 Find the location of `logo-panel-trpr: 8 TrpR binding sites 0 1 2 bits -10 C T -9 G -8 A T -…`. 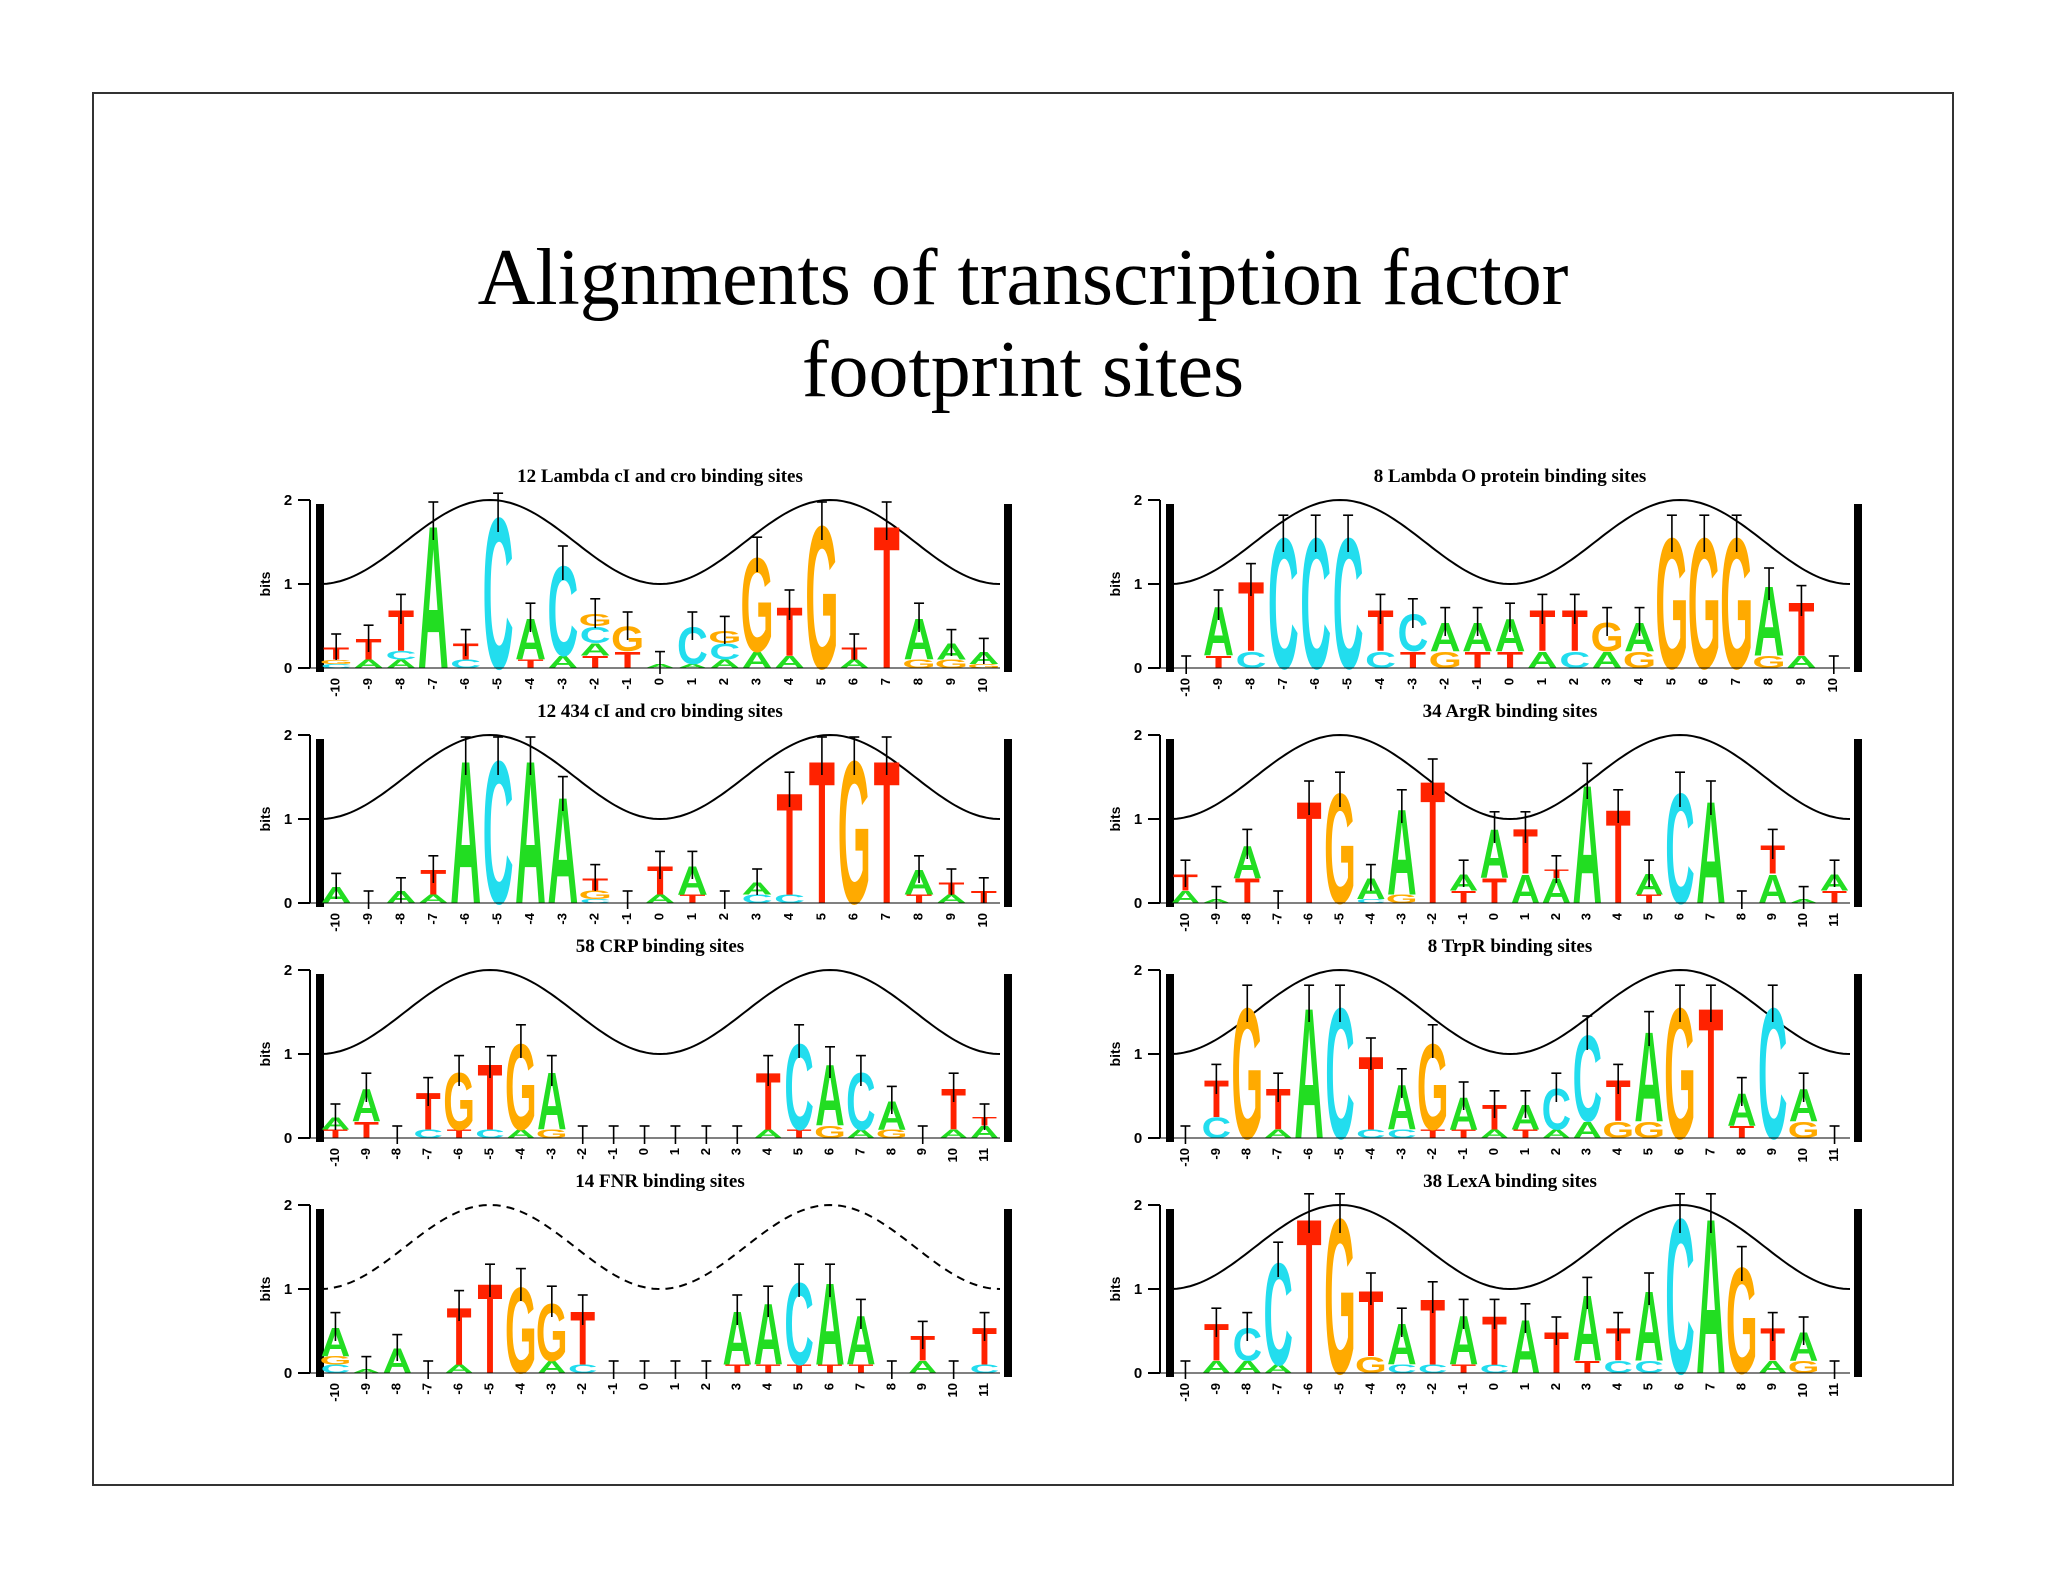

logo-panel-trpr: 8 TrpR binding sites 0 1 2 bits -10 C T -9 G -8 A T -… is located at coordinates (1470, 1054).